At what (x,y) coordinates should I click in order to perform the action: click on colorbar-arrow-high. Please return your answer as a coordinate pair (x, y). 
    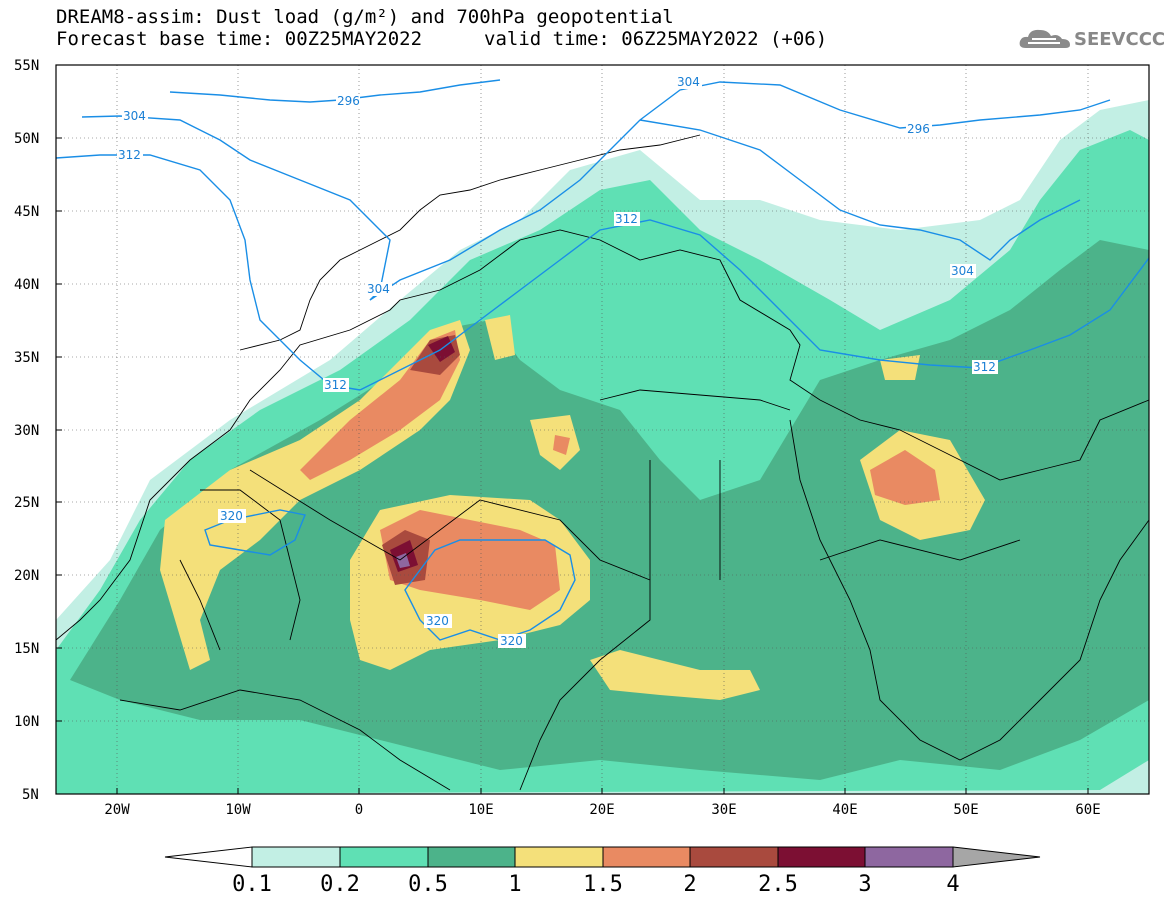
    Looking at the image, I should click on (996, 857).